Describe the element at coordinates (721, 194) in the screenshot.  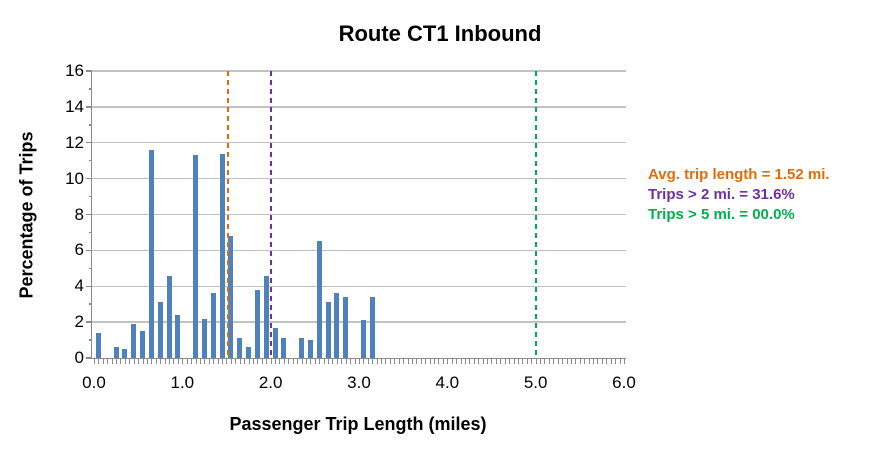
I see `annotation-label: Trips > 2 mi. = 31.6%` at that location.